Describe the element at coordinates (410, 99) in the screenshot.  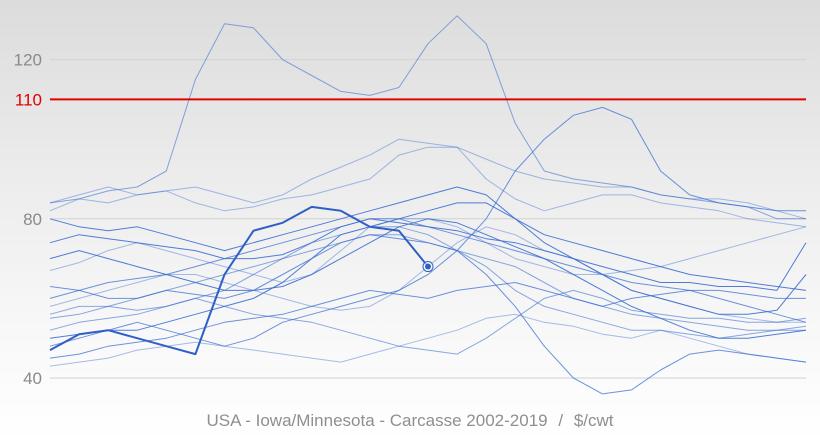
I see `reference-line-110: 110` at that location.